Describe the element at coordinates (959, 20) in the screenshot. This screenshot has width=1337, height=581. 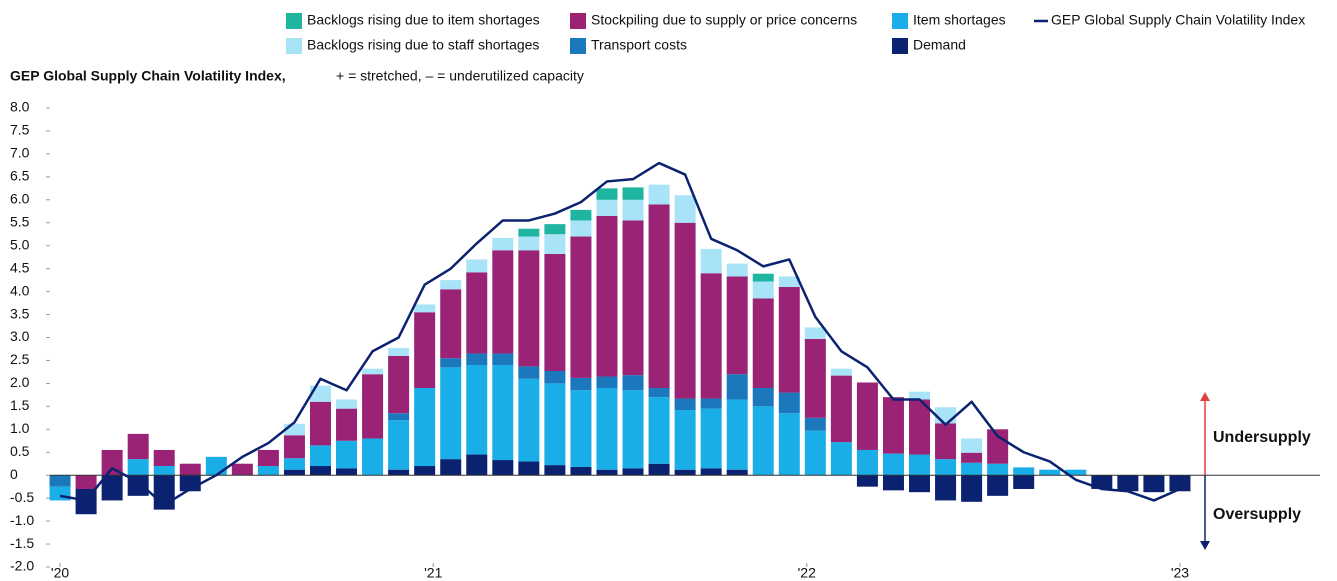
I see `legend-label: Item shortages` at that location.